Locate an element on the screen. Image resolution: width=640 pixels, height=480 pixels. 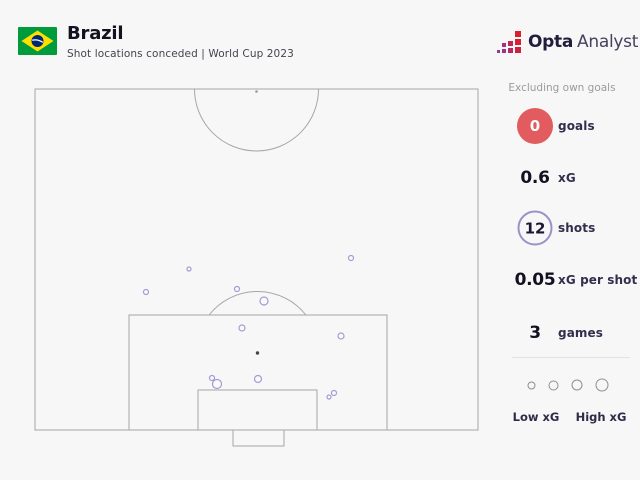
penalty-spot is located at coordinates (257, 353).